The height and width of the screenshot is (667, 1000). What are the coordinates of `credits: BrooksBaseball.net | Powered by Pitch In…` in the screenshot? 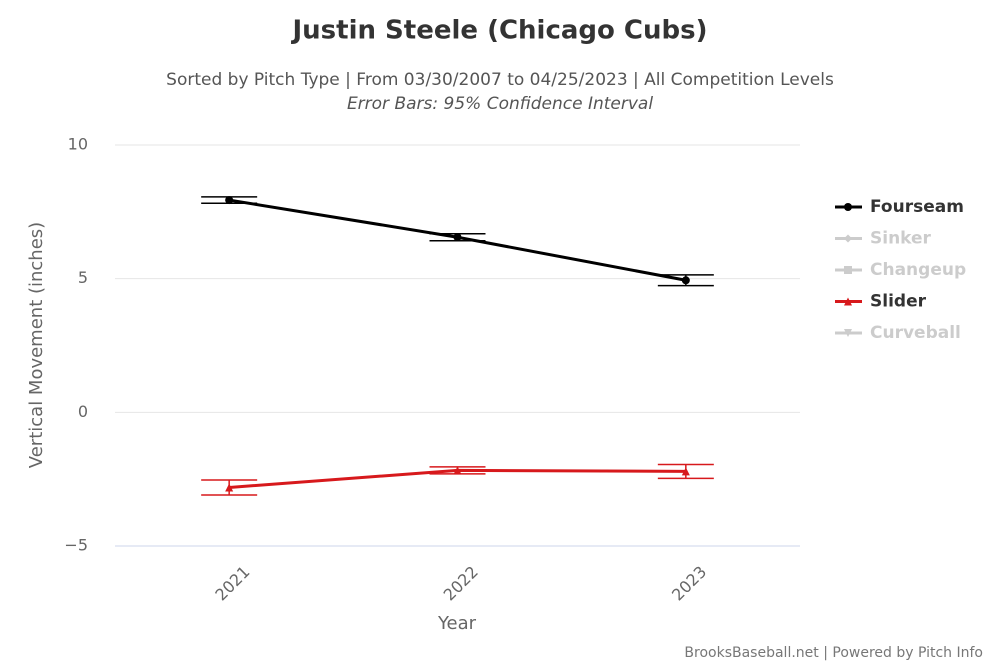 It's located at (833, 653).